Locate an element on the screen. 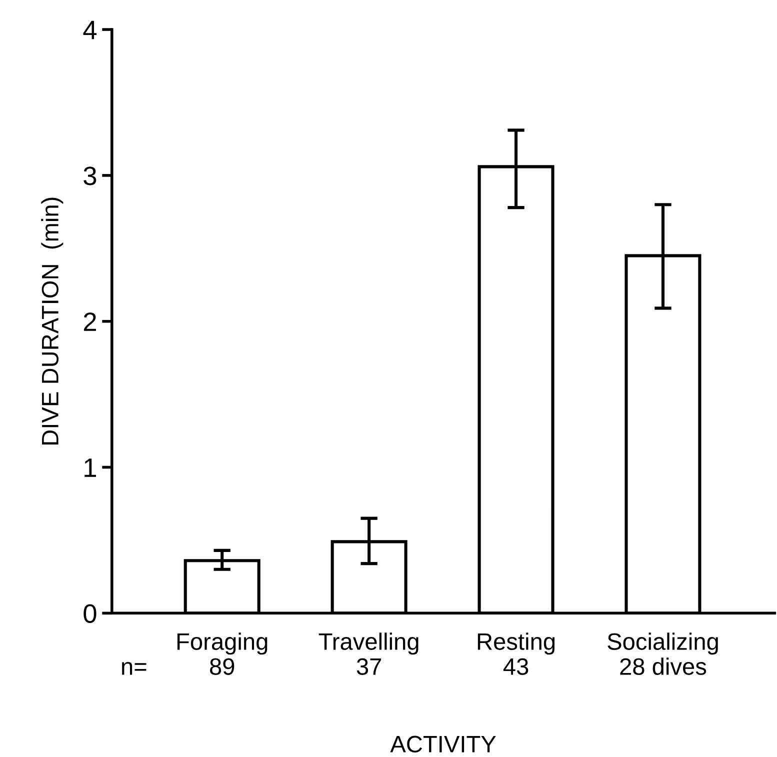  y-tick-label: 0 is located at coordinates (90, 613).